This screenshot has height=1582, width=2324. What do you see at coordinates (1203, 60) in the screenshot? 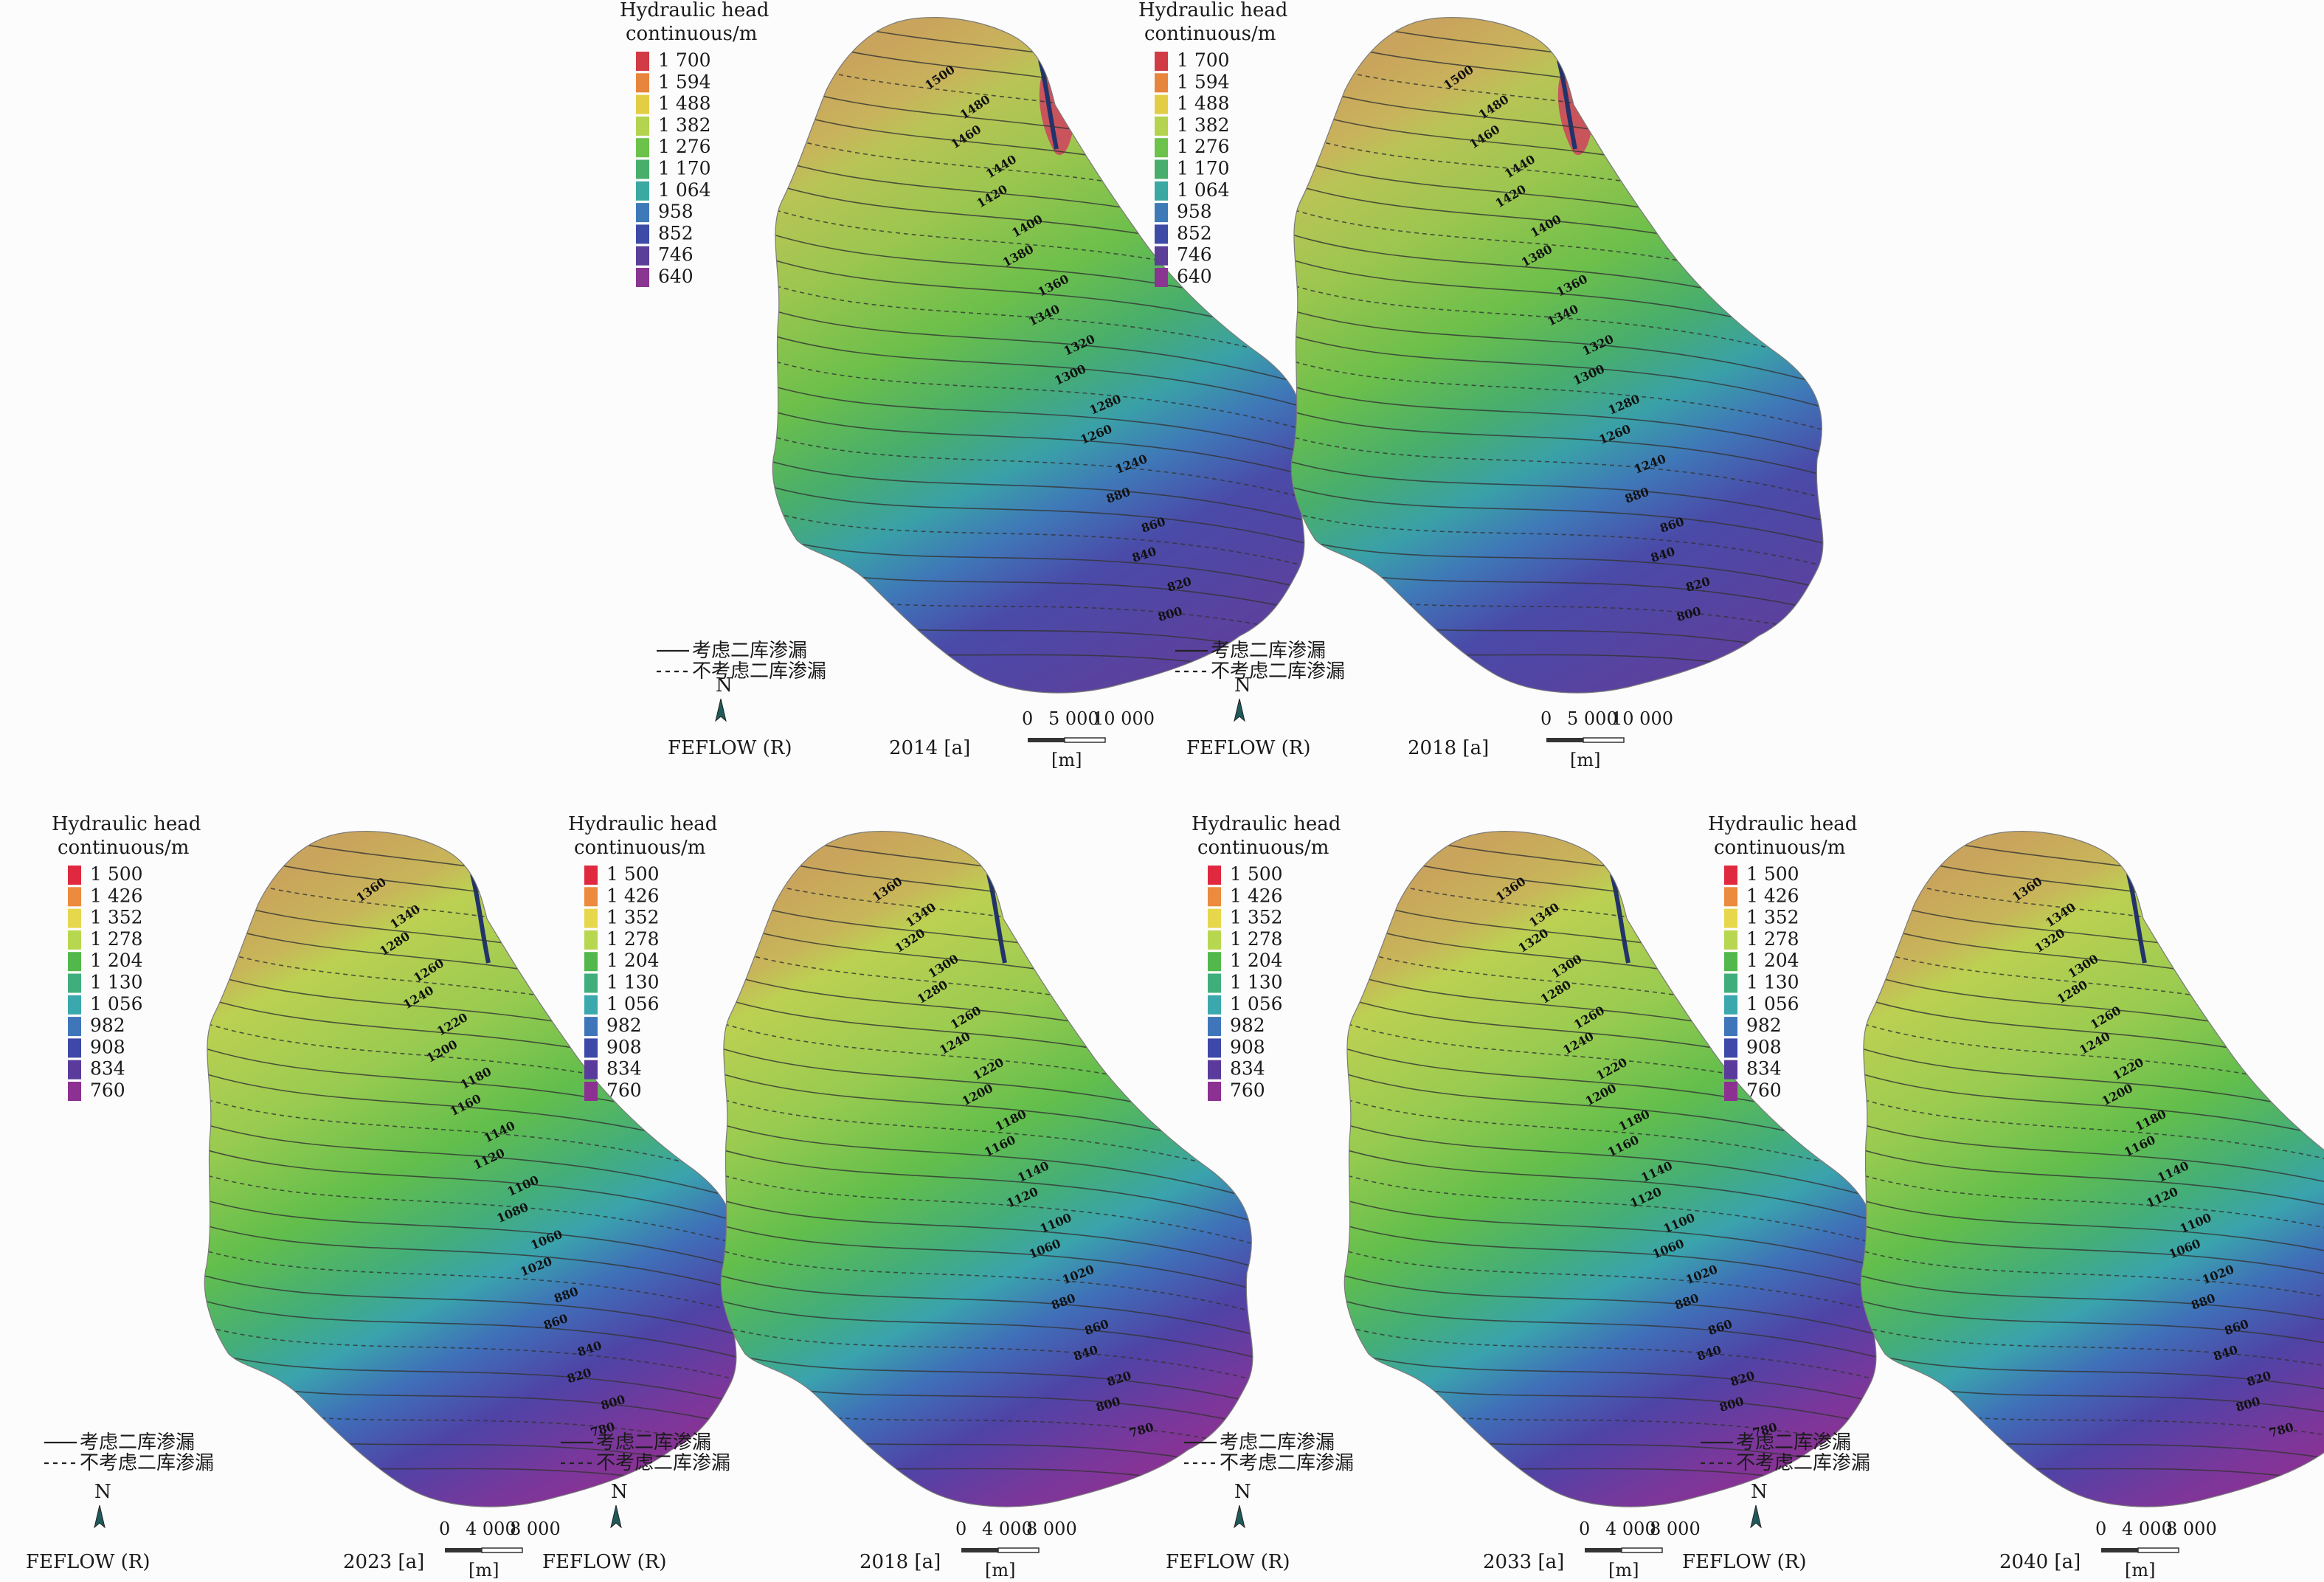
I see `legend-value: 1 700` at bounding box center [1203, 60].